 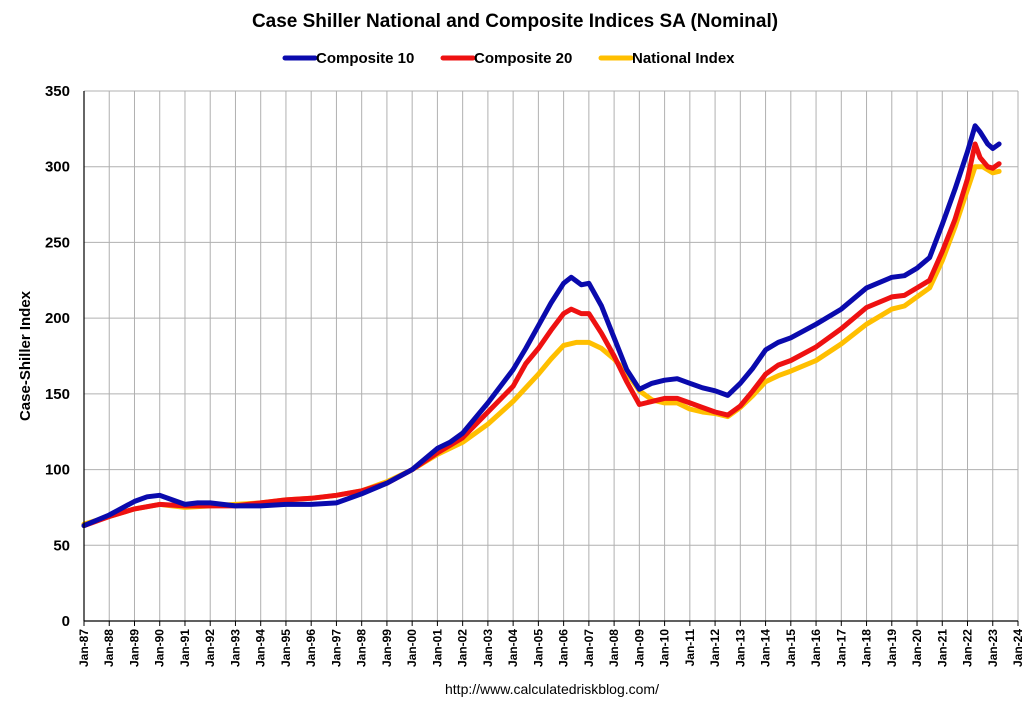 What do you see at coordinates (513, 648) in the screenshot?
I see `x-tick-label: Jan-04` at bounding box center [513, 648].